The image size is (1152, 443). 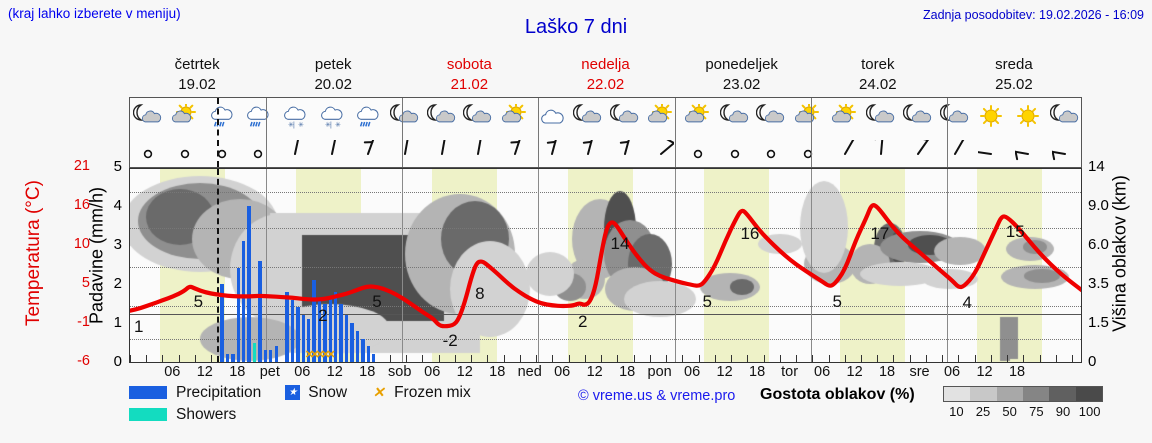 What do you see at coordinates (919, 372) in the screenshot?
I see `x-tick-label: sre` at bounding box center [919, 372].